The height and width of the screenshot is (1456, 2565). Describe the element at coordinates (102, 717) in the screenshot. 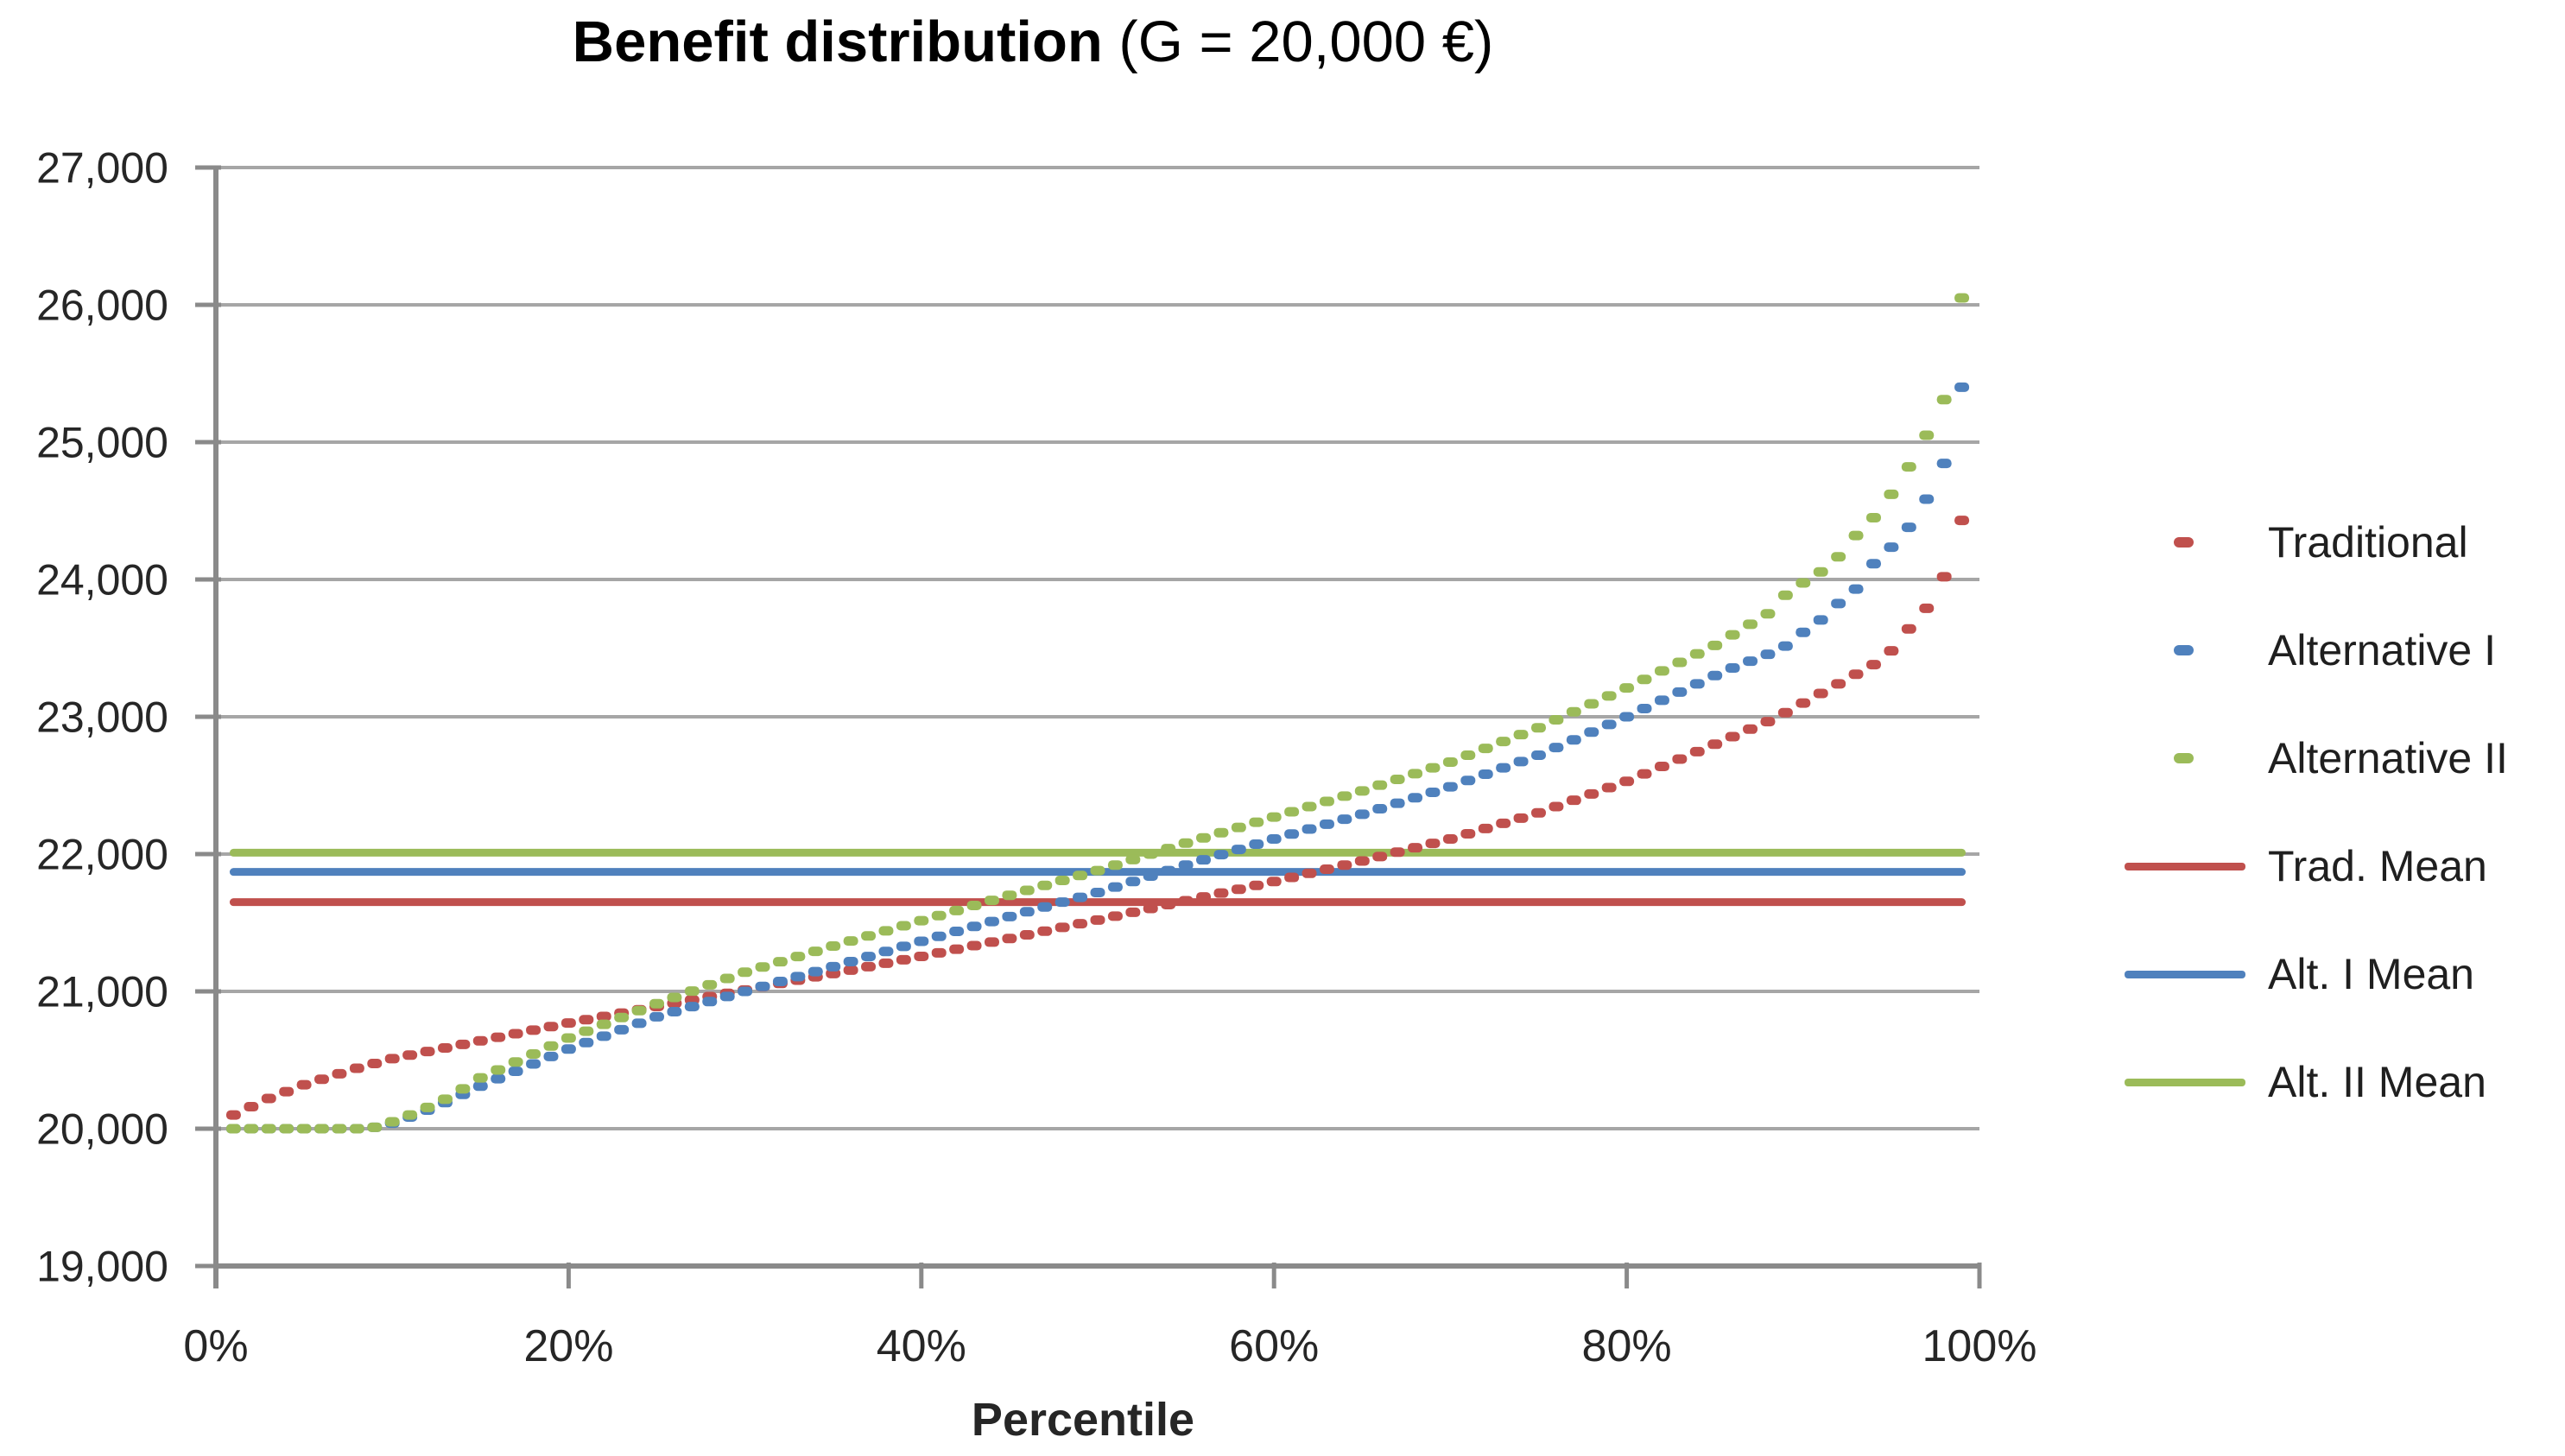

I see `y-axis-tick-label: 23,000` at that location.